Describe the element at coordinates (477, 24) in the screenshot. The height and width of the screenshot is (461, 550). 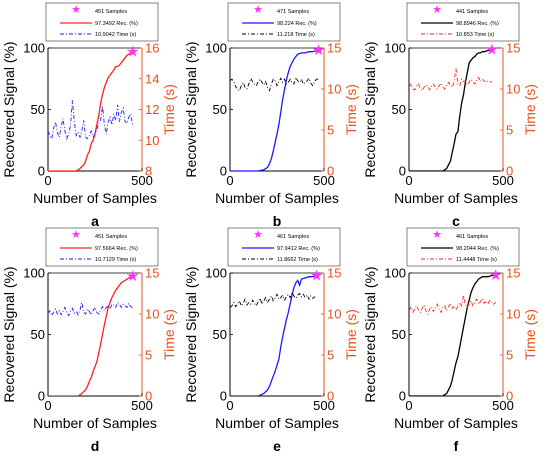
I see `legend-entry: 98.8946 Rec. (%)` at that location.